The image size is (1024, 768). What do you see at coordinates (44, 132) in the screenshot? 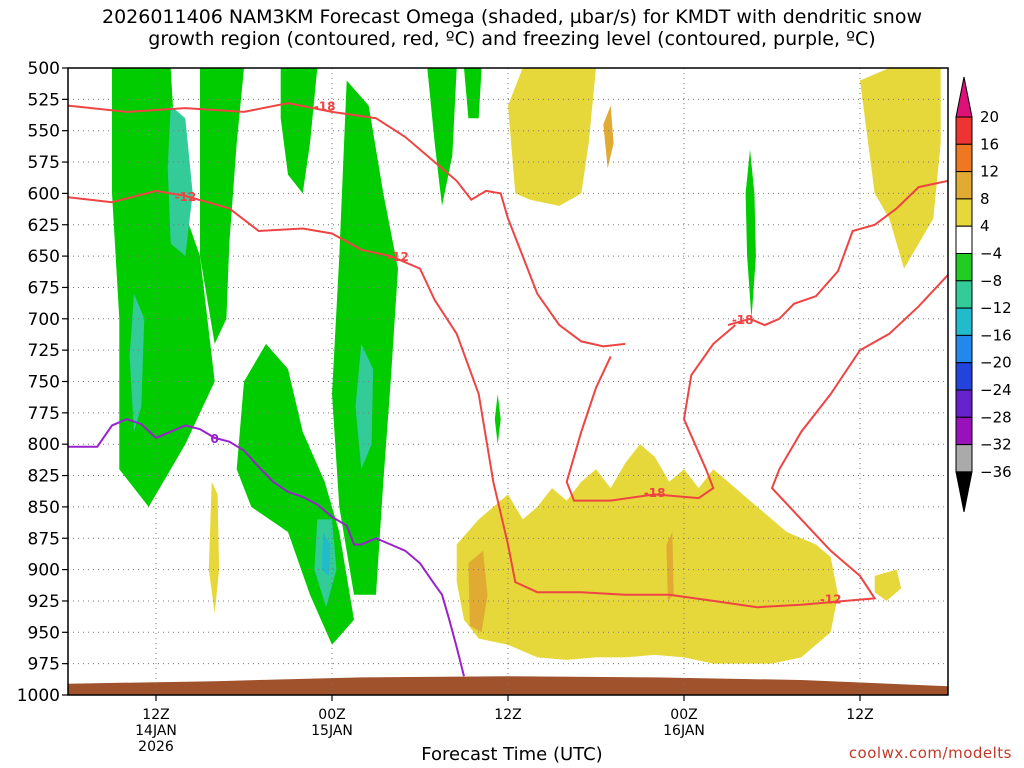
I see `y-tick-label: 550` at bounding box center [44, 132].